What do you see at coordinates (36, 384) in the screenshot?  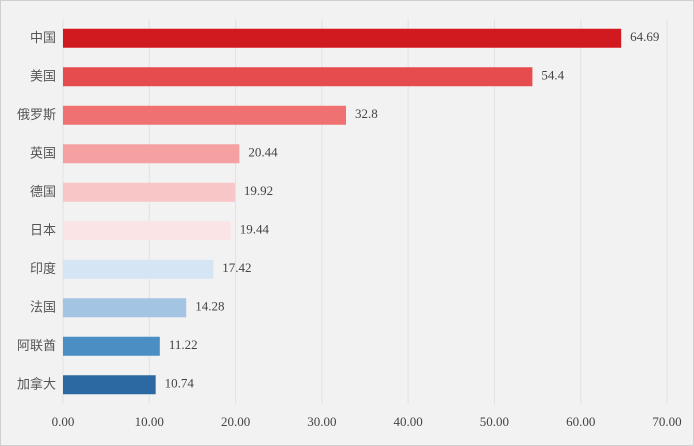 I see `y-tick-label: 加拿大` at bounding box center [36, 384].